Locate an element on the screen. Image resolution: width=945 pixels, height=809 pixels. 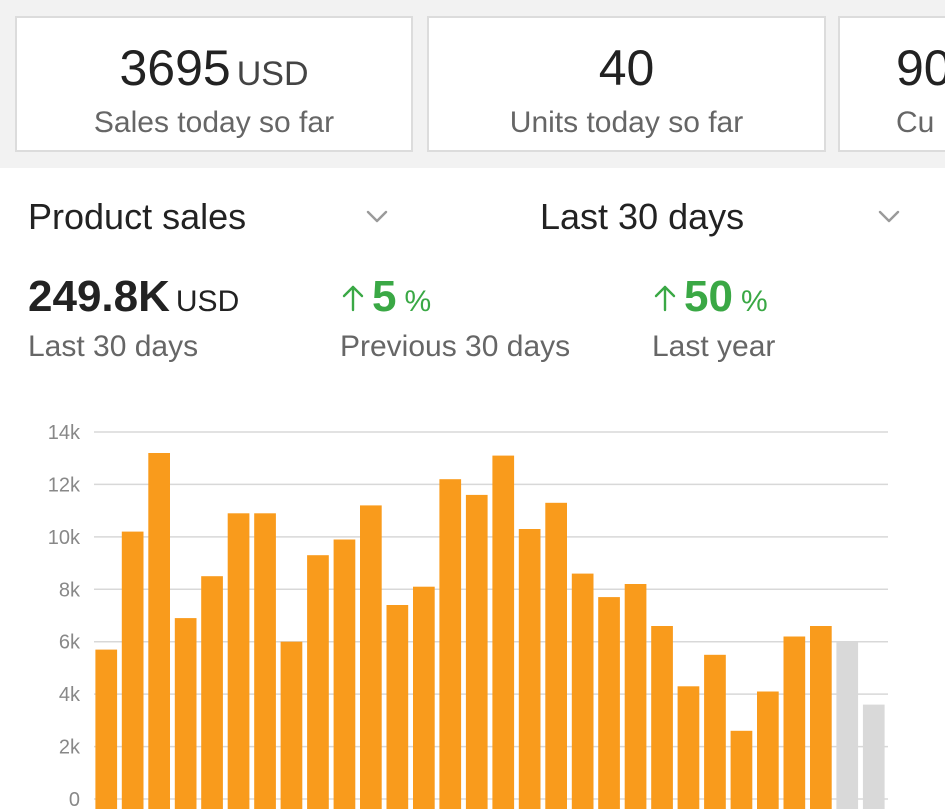
kpi-value: 40 is located at coordinates (626, 68).